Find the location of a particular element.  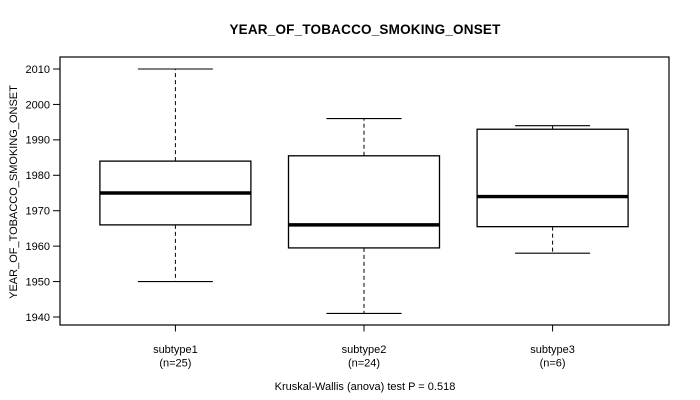

group-n-label-subtype2: (n=24) is located at coordinates (364, 364).